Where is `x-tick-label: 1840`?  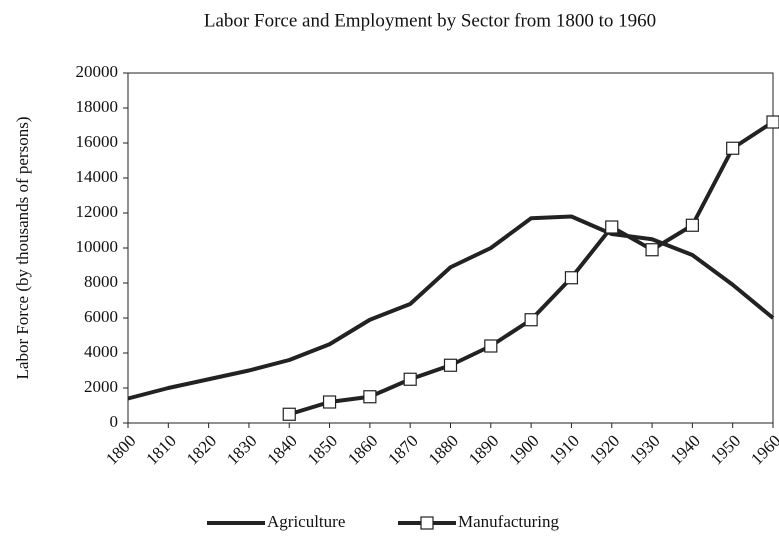 x-tick-label: 1840 is located at coordinates (281, 449).